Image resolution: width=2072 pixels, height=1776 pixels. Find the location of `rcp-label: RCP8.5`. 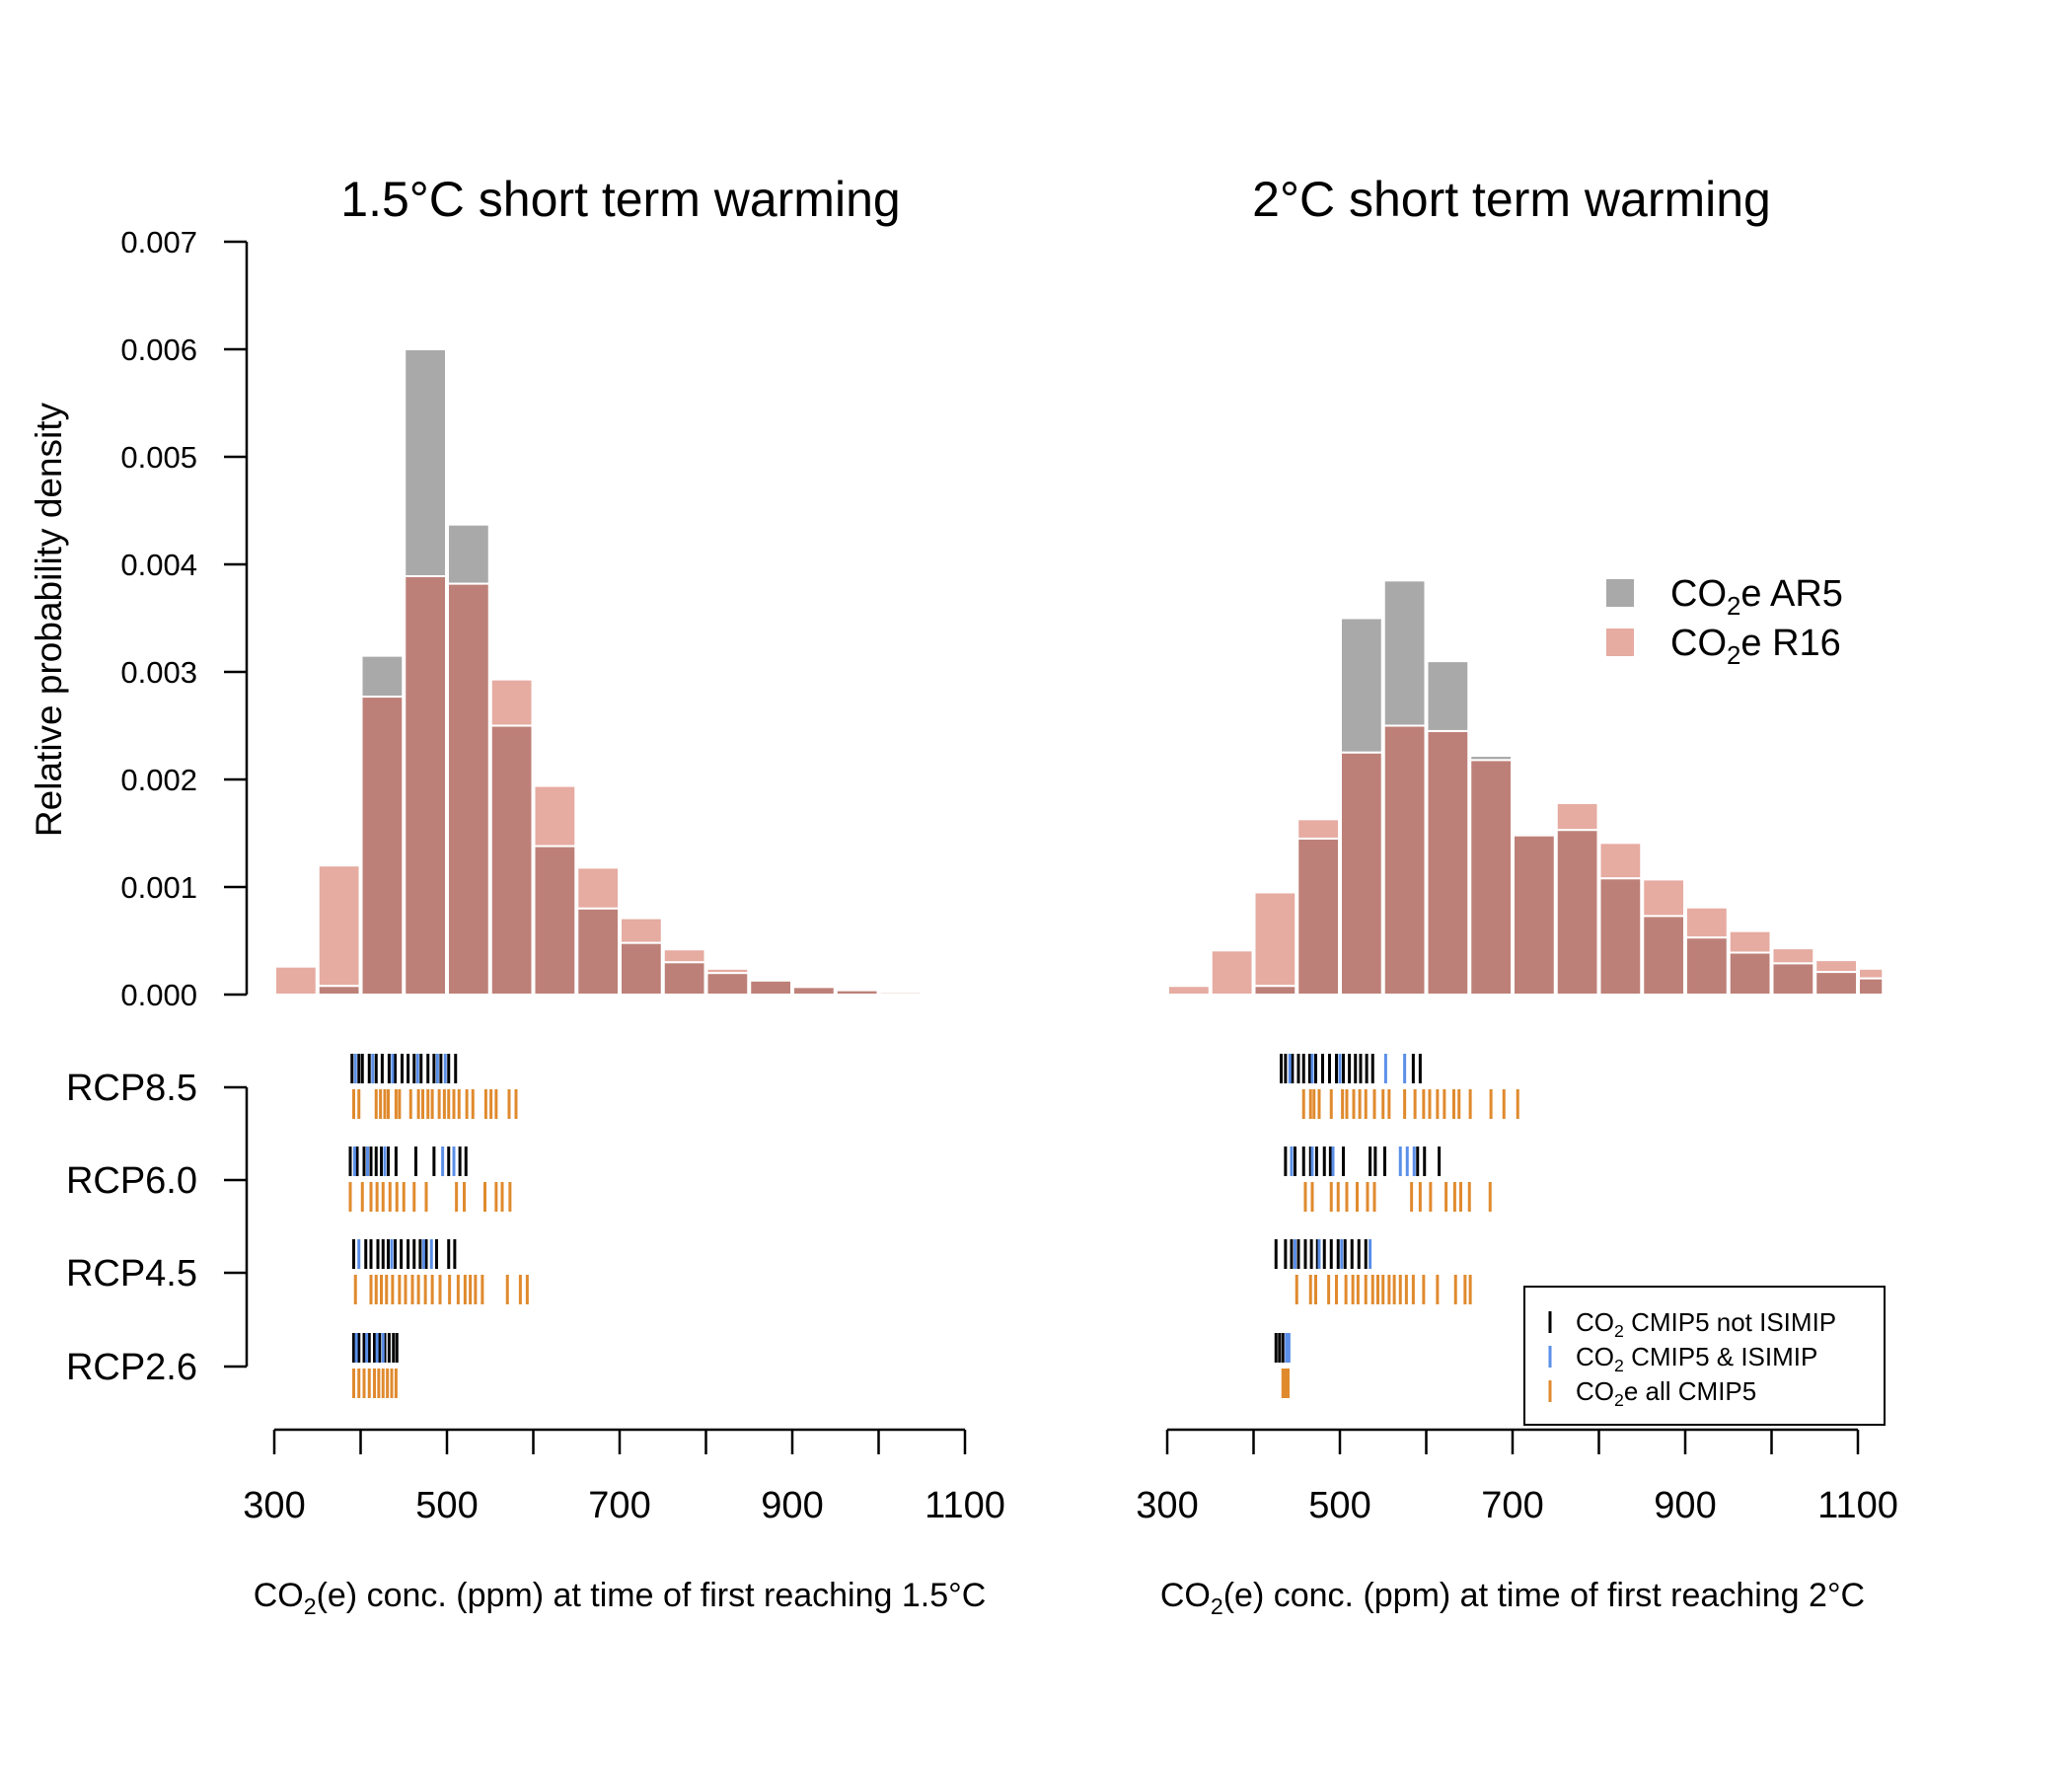

rcp-label: RCP8.5 is located at coordinates (131, 1089).